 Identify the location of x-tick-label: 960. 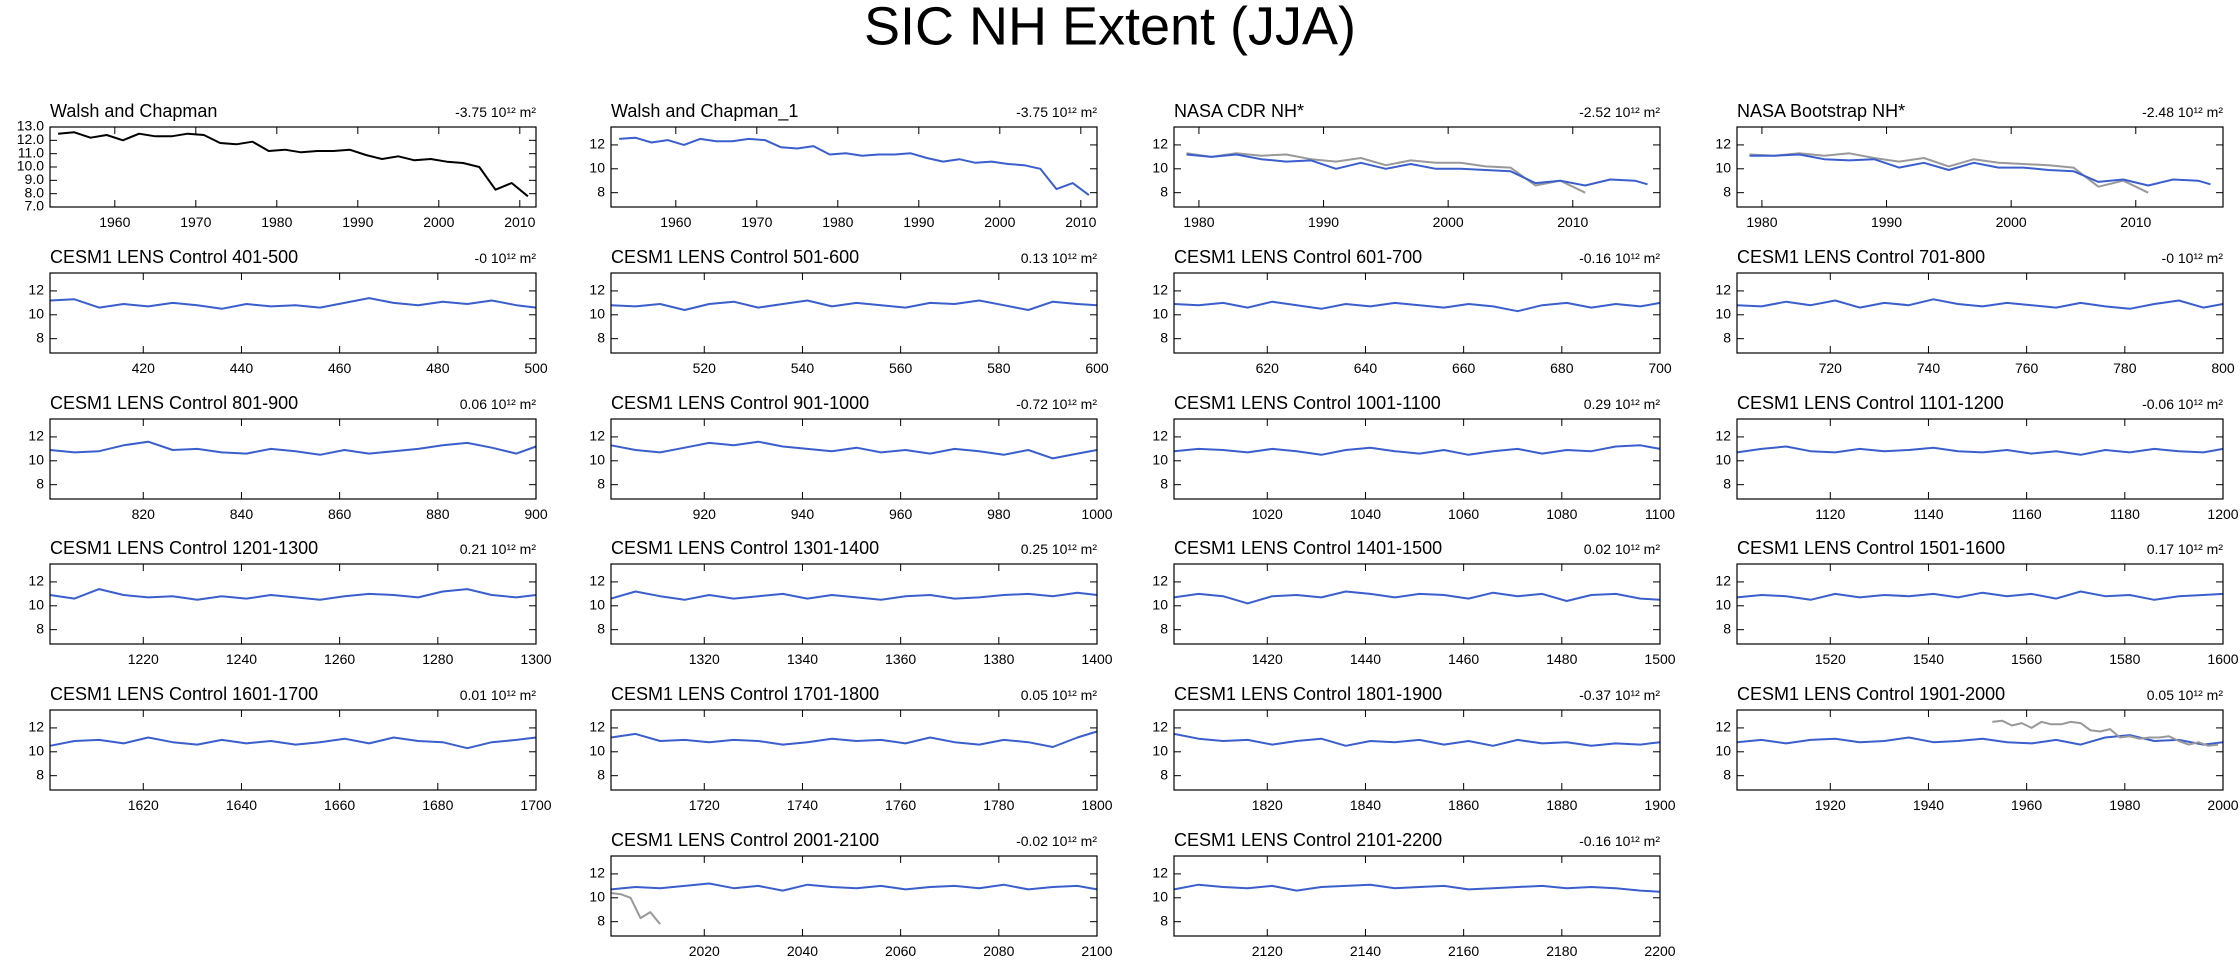
(901, 514).